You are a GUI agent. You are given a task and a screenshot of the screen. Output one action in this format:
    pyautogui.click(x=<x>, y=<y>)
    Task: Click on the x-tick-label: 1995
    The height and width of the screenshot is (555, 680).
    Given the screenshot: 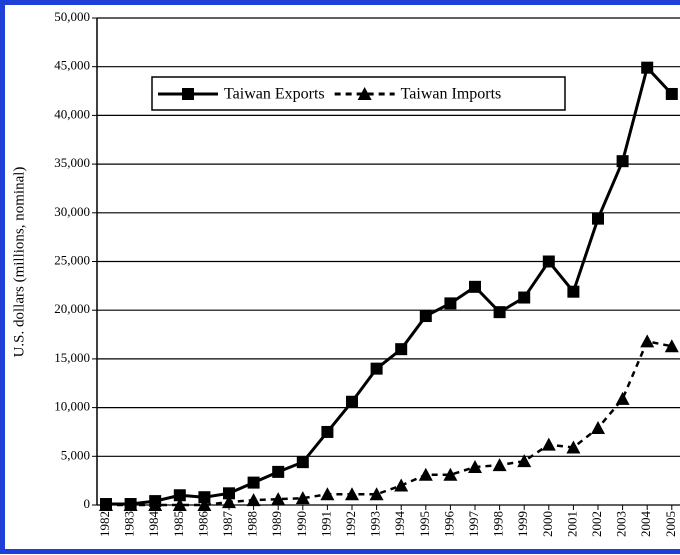 What is the action you would take?
    pyautogui.click(x=424, y=524)
    